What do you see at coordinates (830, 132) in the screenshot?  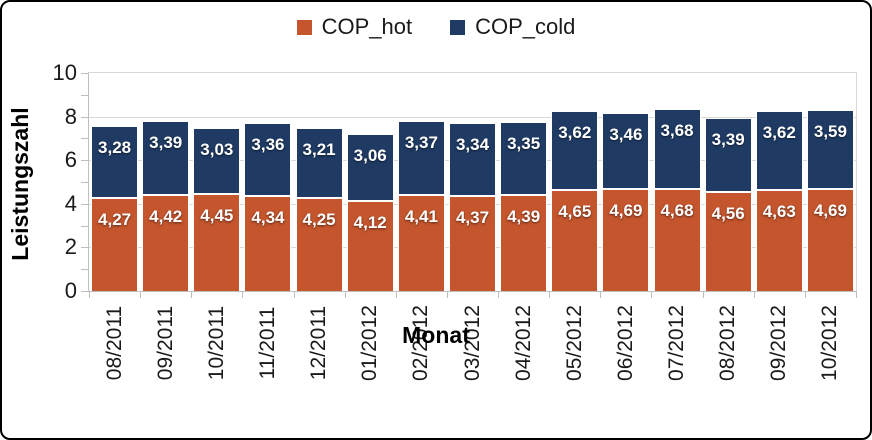 I see `data-label: 3,59` at bounding box center [830, 132].